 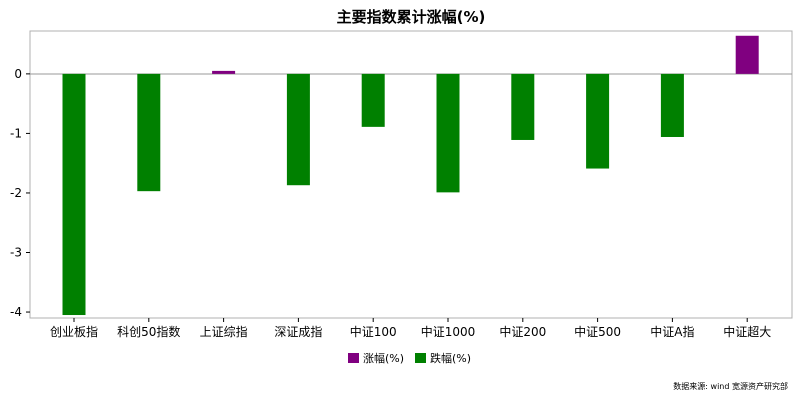 What do you see at coordinates (450, 358) in the screenshot?
I see `legend-label-down: 跌幅(%)` at bounding box center [450, 358].